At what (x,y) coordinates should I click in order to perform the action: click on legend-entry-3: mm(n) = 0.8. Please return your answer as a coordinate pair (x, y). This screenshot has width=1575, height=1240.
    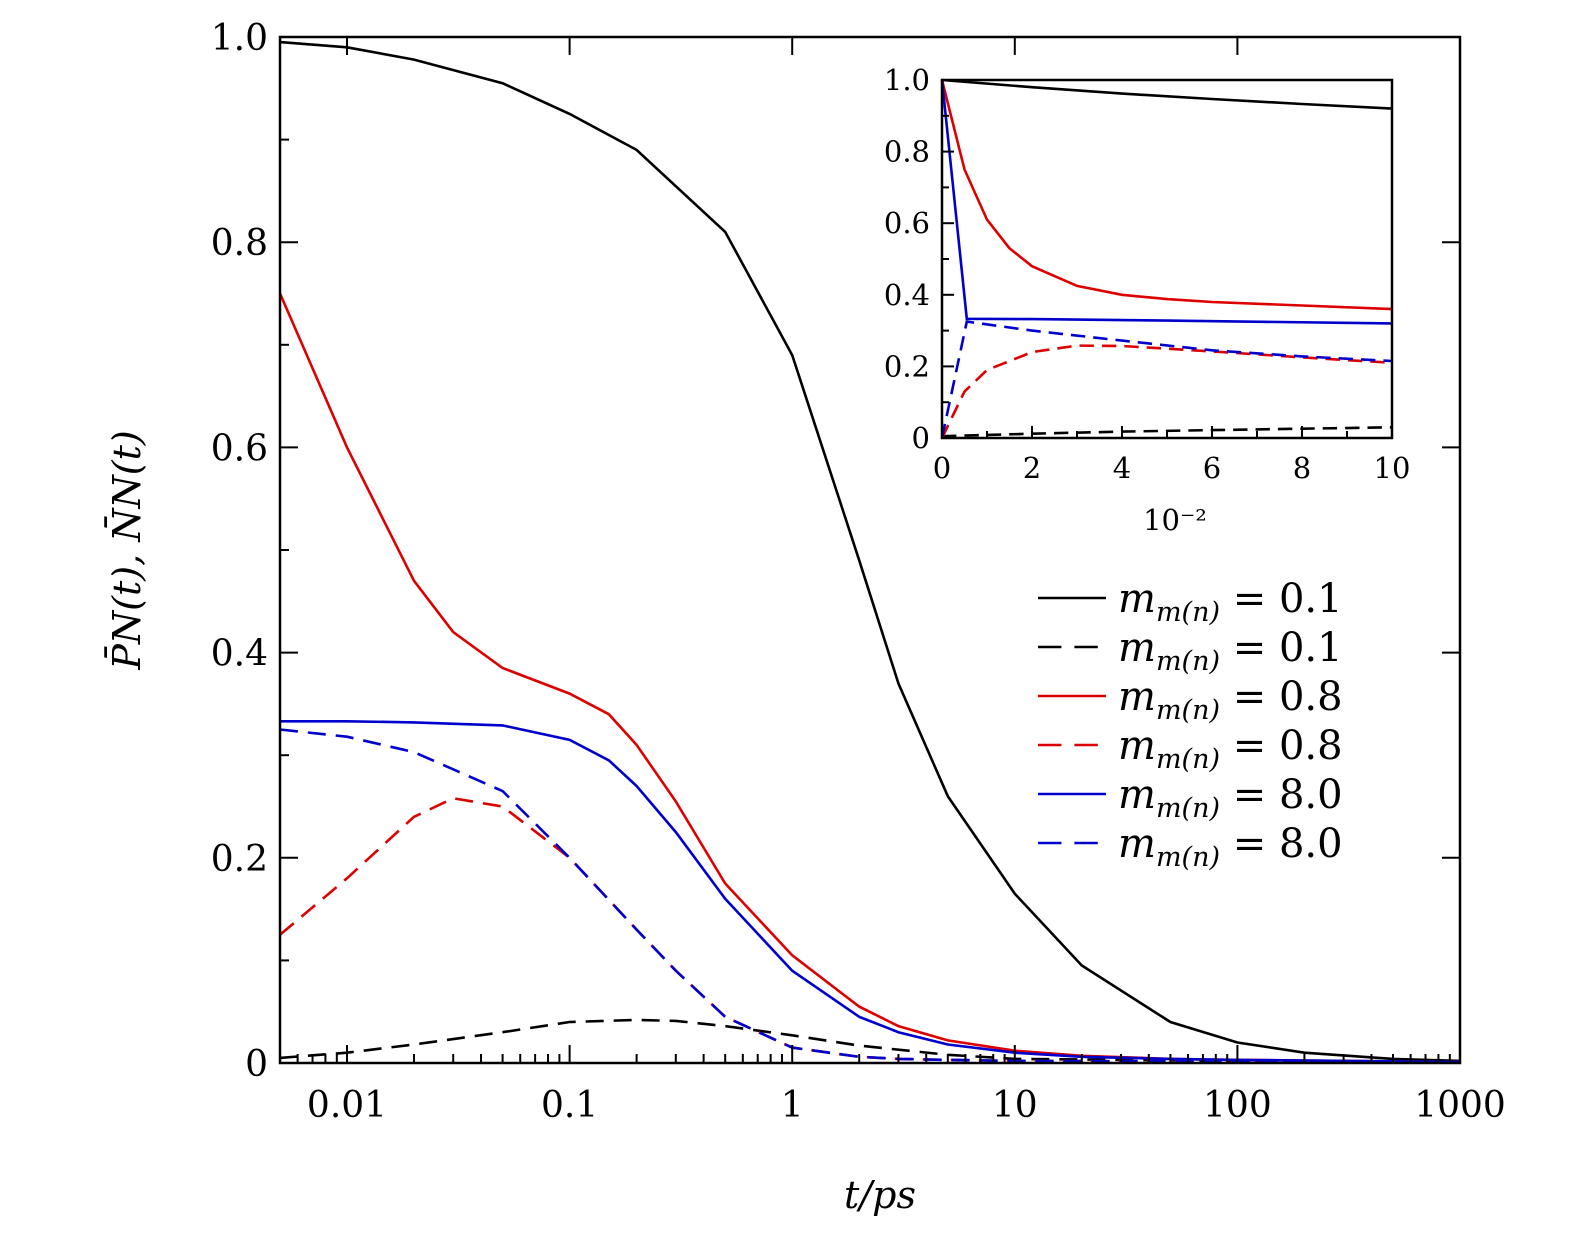
    Looking at the image, I should click on (1230, 749).